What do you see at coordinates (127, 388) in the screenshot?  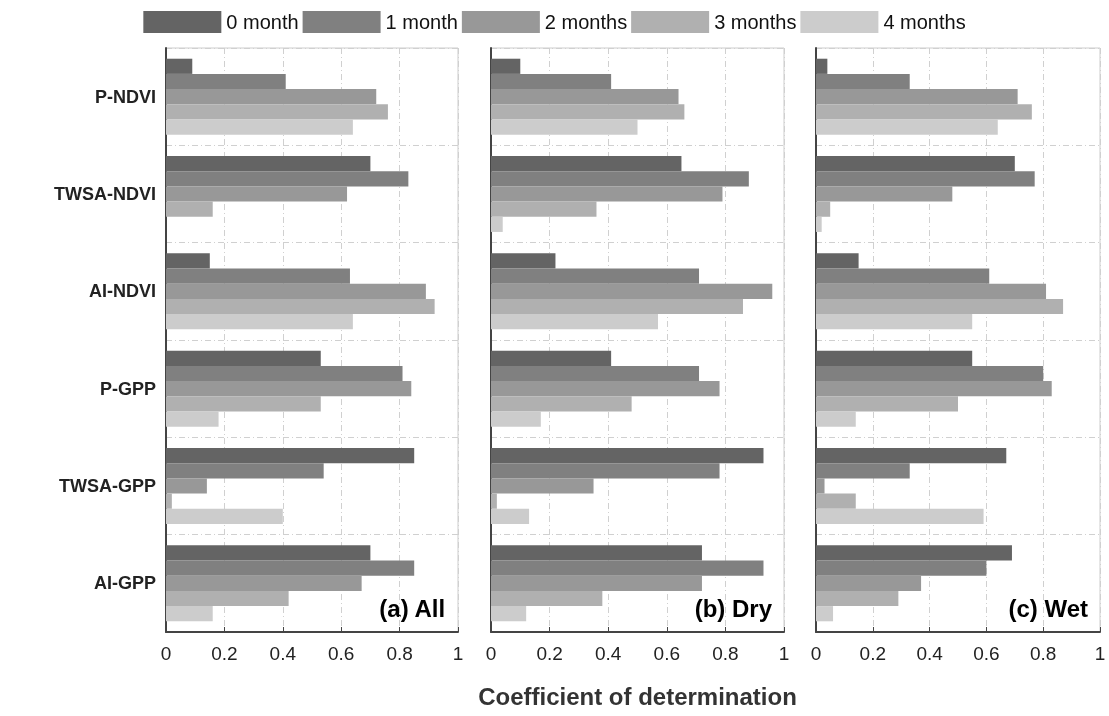 I see `y-tick-label: P-GPP` at bounding box center [127, 388].